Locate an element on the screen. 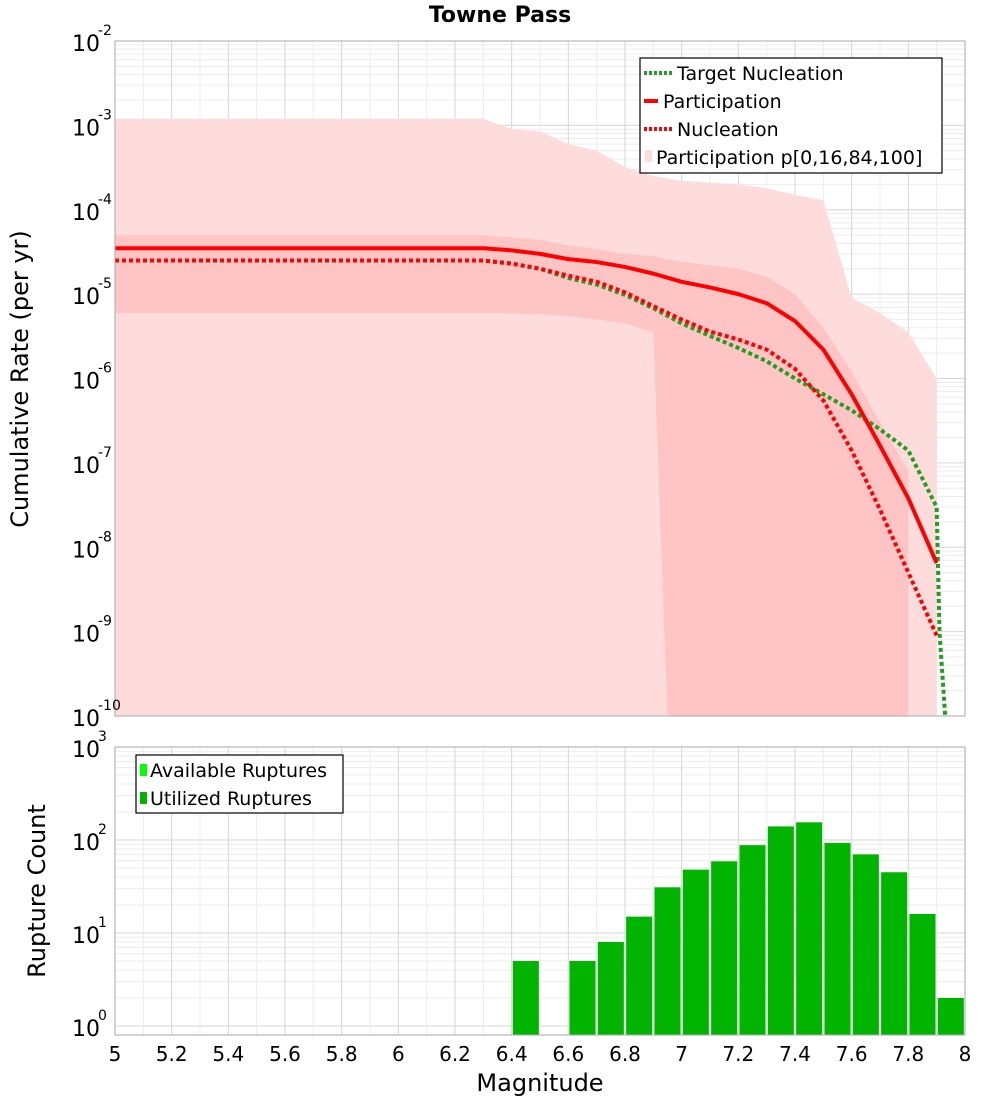 The height and width of the screenshot is (1100, 1000). count-legend: Available Ruptures Utilized Ruptures is located at coordinates (239, 784).